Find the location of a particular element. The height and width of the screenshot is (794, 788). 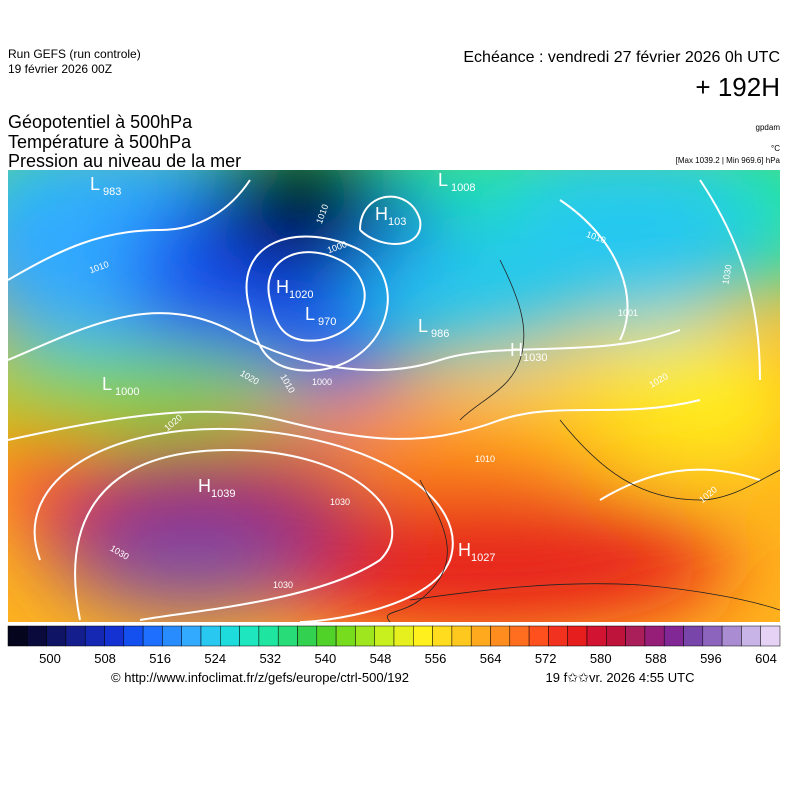

lead-time: + 192H is located at coordinates (737, 87).